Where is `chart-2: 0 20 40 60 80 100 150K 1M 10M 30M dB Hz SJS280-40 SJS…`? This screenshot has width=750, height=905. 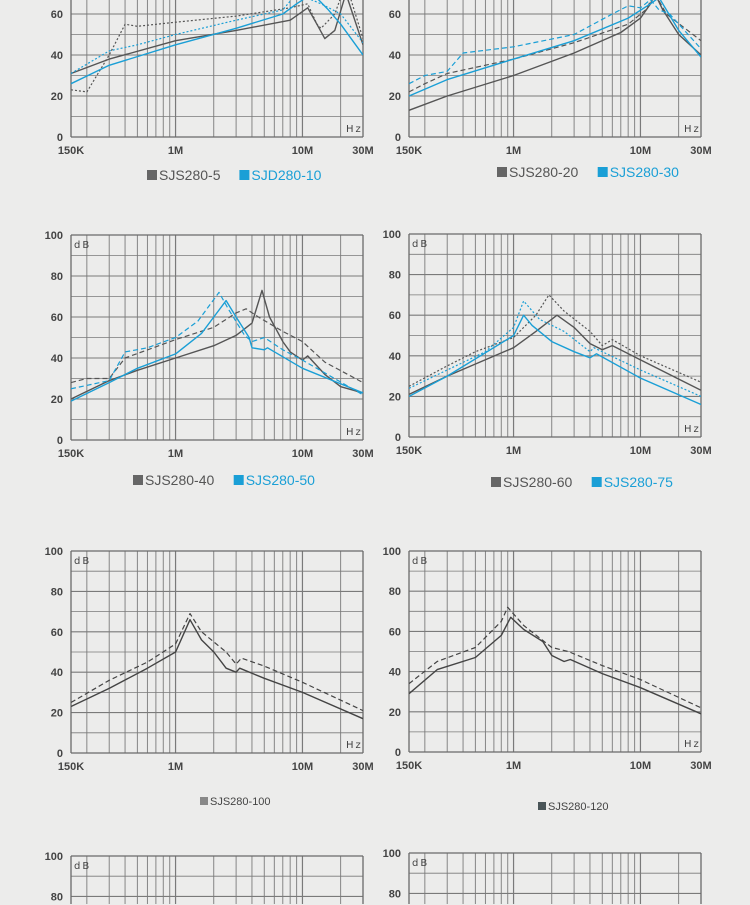
chart-2: 0 20 40 60 80 100 150K 1M 10M 30M dB Hz SJS280-40 SJS… is located at coordinates (209, 359).